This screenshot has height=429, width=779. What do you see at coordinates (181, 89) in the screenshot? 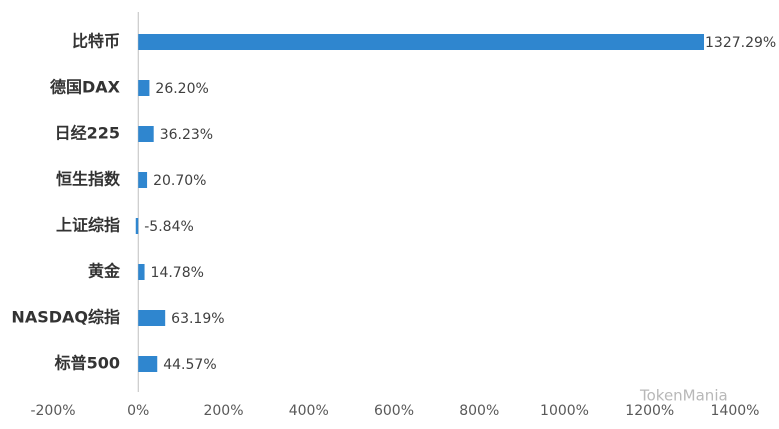
I see `value-label: 26.20%` at bounding box center [181, 89].